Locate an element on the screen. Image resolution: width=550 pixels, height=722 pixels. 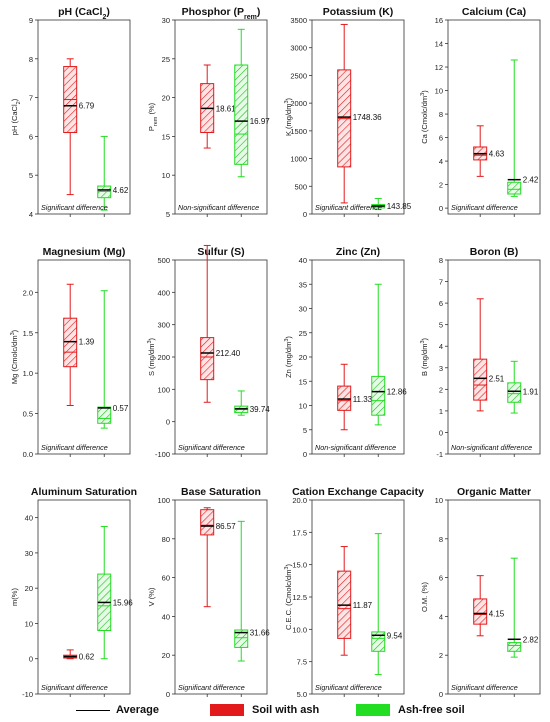
mean-label: 2.42 is located at coordinates (531, 180).